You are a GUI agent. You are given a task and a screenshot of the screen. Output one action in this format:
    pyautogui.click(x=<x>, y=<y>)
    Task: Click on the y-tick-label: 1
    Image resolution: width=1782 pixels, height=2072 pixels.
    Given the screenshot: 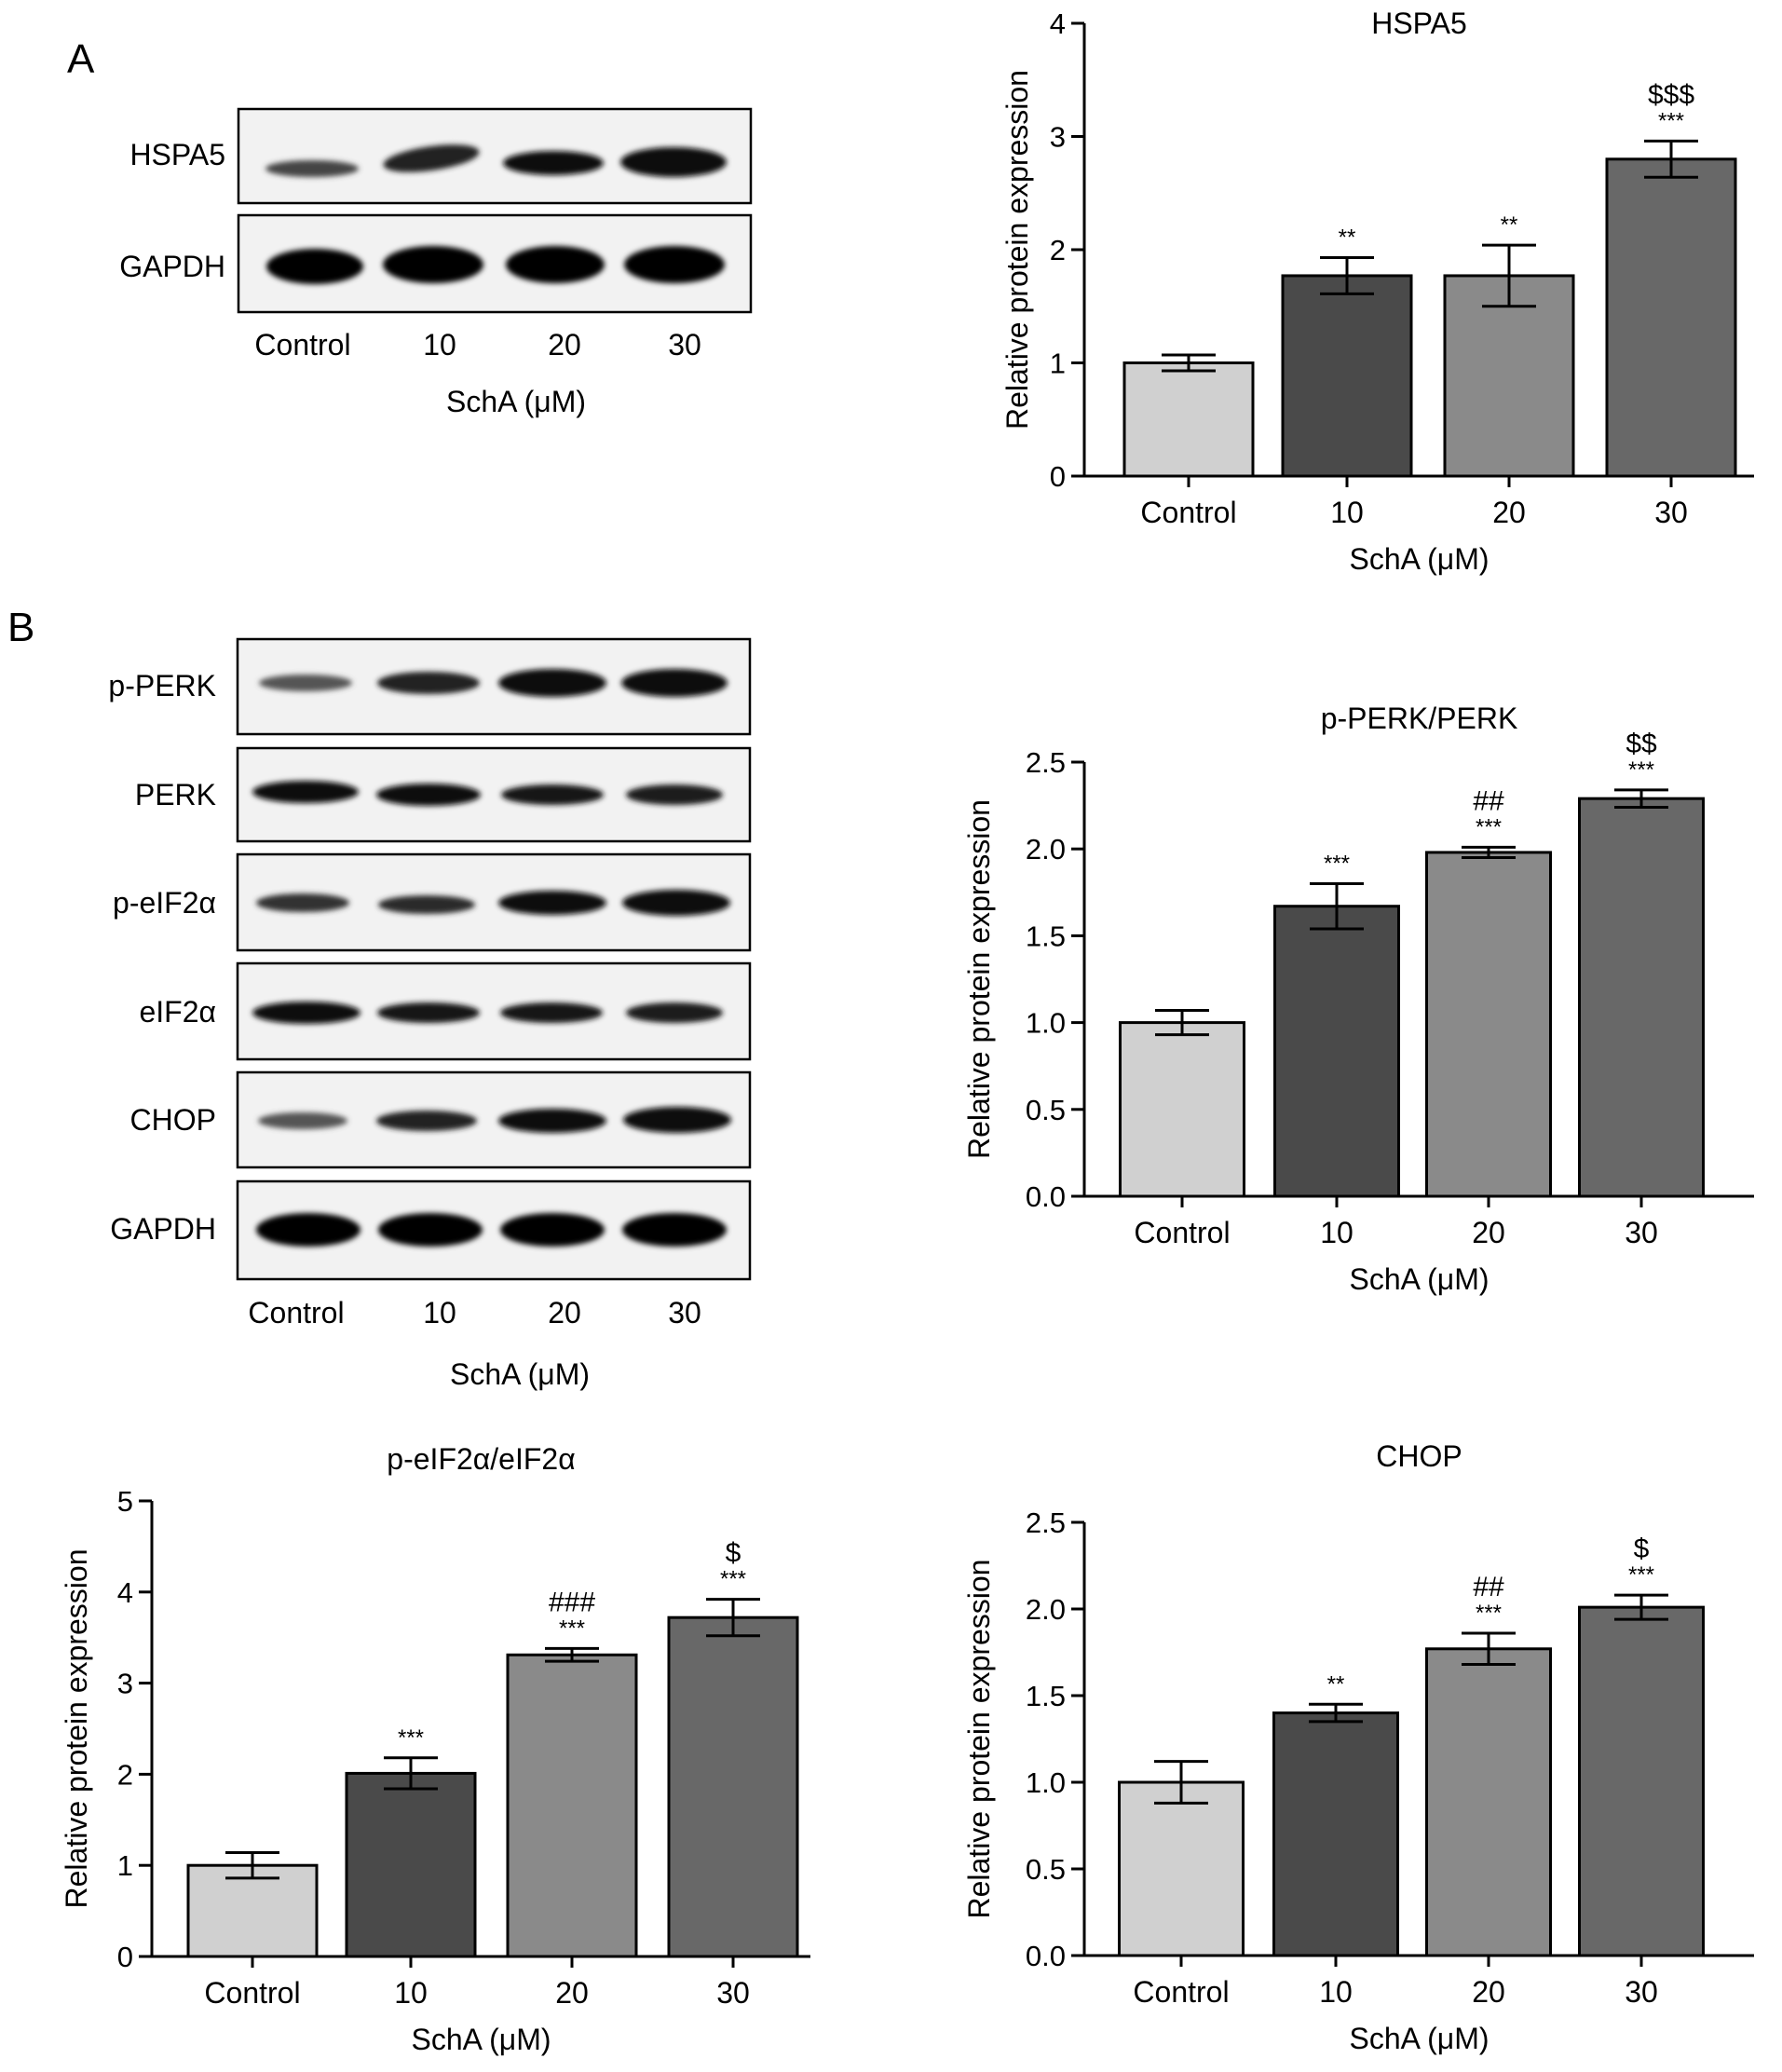 What is the action you would take?
    pyautogui.click(x=125, y=1865)
    